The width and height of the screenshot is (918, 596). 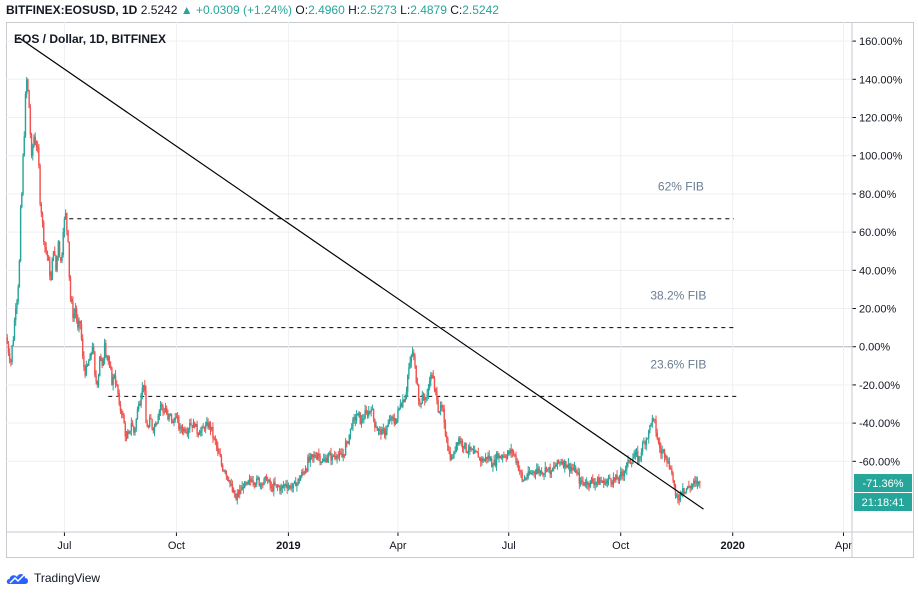 I want to click on x-tick-label: 2020, so click(x=732, y=546).